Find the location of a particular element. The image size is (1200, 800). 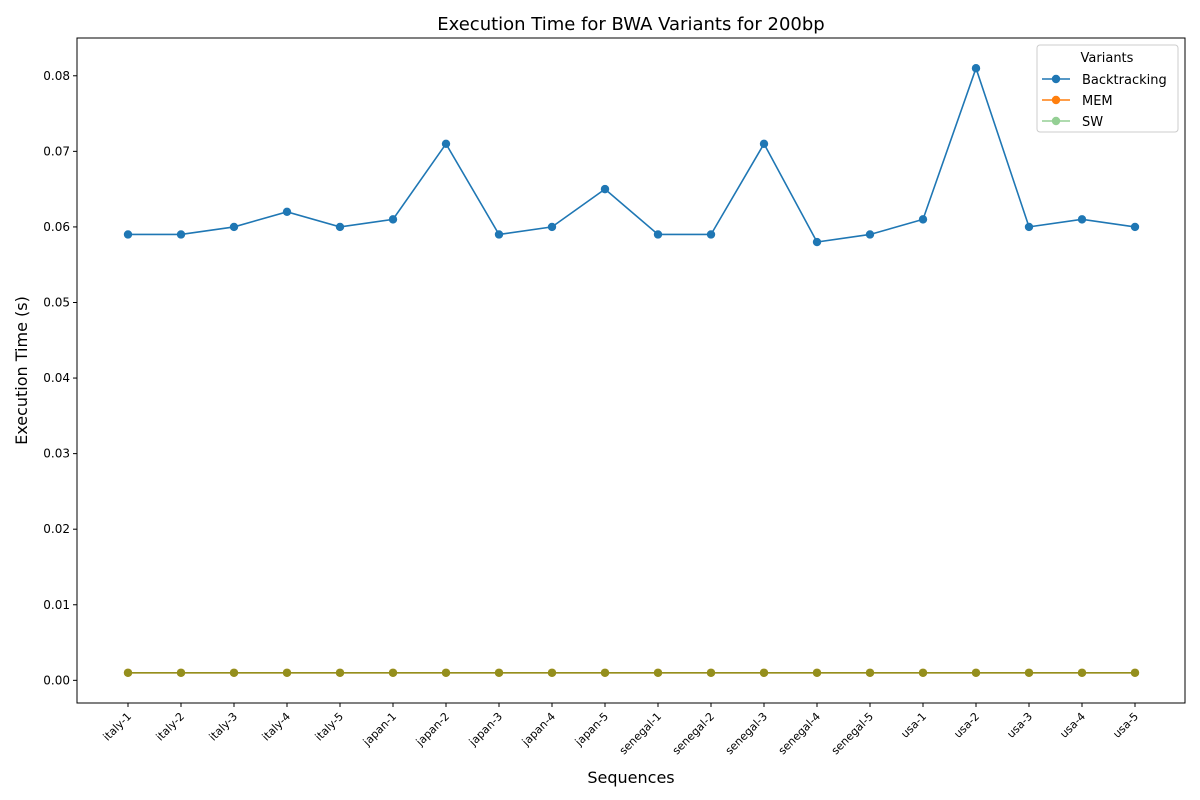

legend: Variants Backtracking MEM SW is located at coordinates (1107, 88).